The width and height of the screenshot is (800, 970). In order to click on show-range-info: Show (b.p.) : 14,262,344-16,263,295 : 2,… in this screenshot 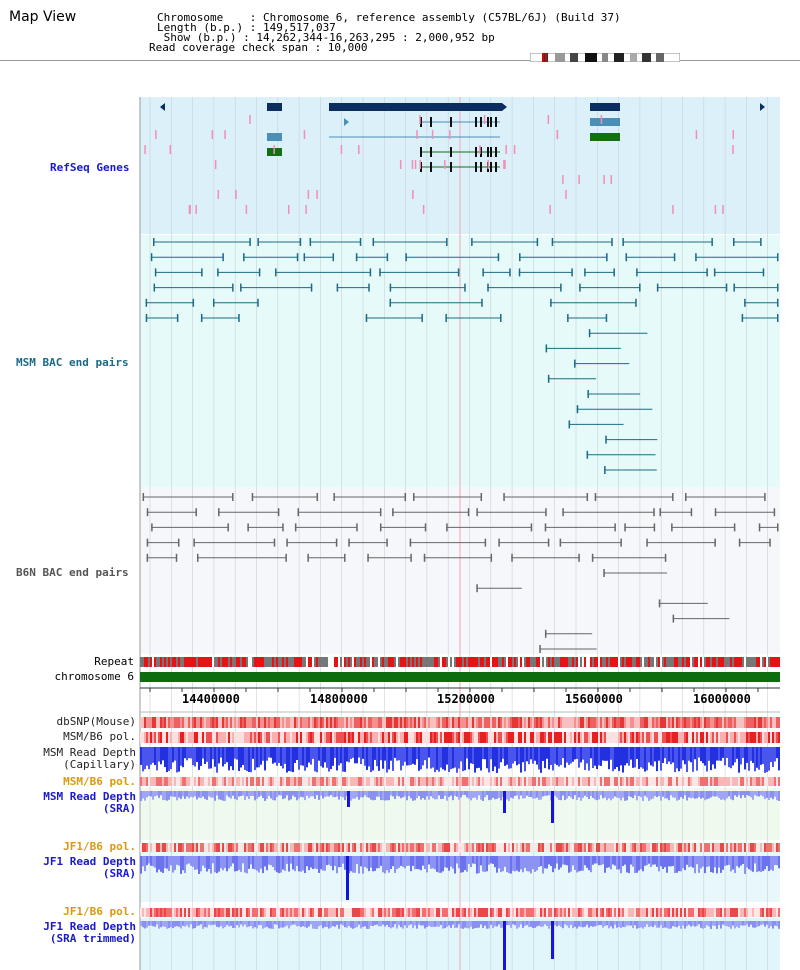, I will do `click(326, 37)`.